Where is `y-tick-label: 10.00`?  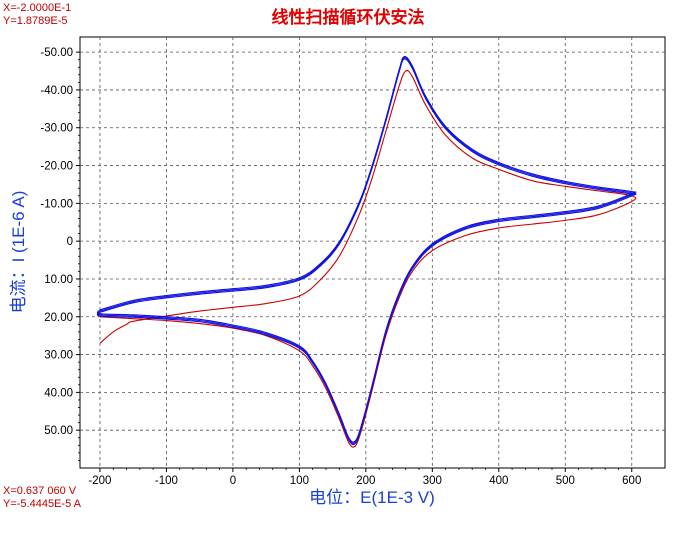 y-tick-label: 10.00 is located at coordinates (58, 280).